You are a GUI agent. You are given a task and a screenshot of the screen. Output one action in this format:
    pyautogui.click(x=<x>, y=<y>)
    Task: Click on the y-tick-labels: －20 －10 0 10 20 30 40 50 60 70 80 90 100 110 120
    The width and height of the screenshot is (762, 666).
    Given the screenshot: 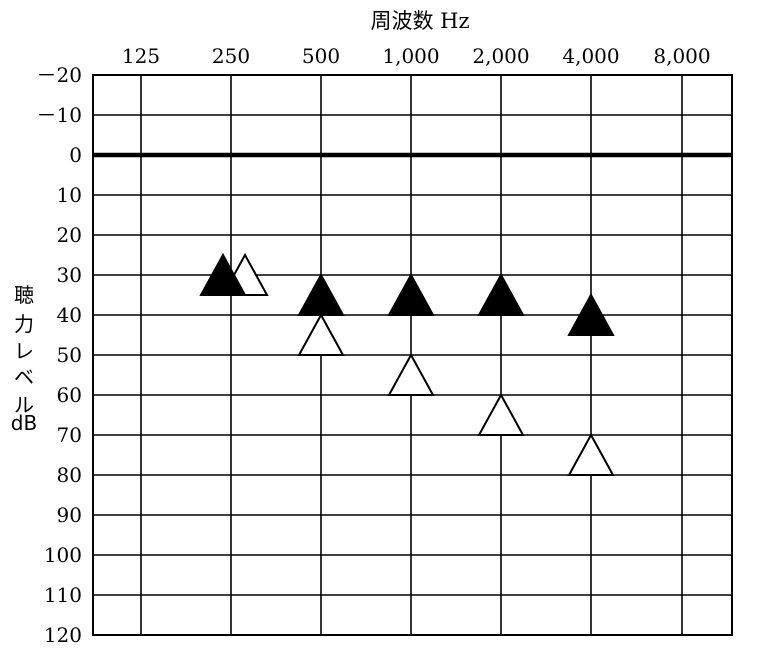 What is the action you would take?
    pyautogui.click(x=59, y=355)
    